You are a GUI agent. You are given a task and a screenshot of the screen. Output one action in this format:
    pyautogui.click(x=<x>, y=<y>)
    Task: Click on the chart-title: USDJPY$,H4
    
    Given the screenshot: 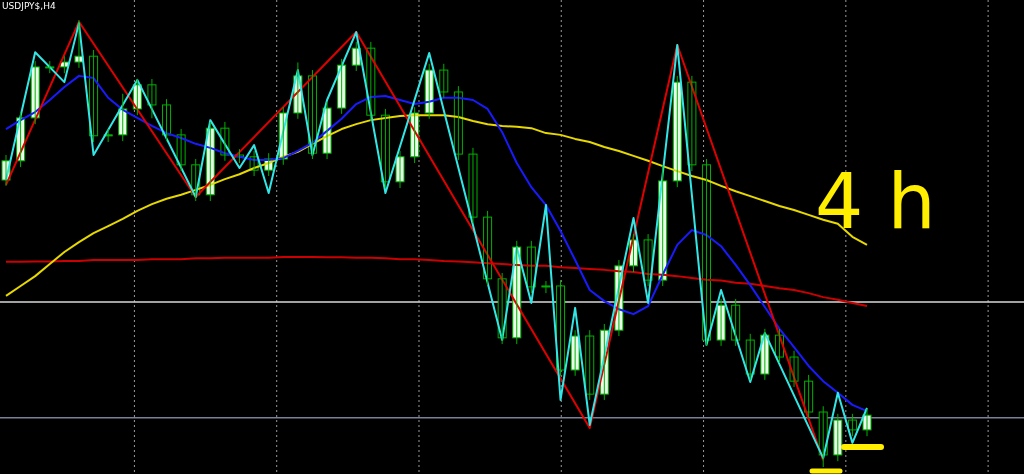 What is the action you would take?
    pyautogui.click(x=29, y=6)
    